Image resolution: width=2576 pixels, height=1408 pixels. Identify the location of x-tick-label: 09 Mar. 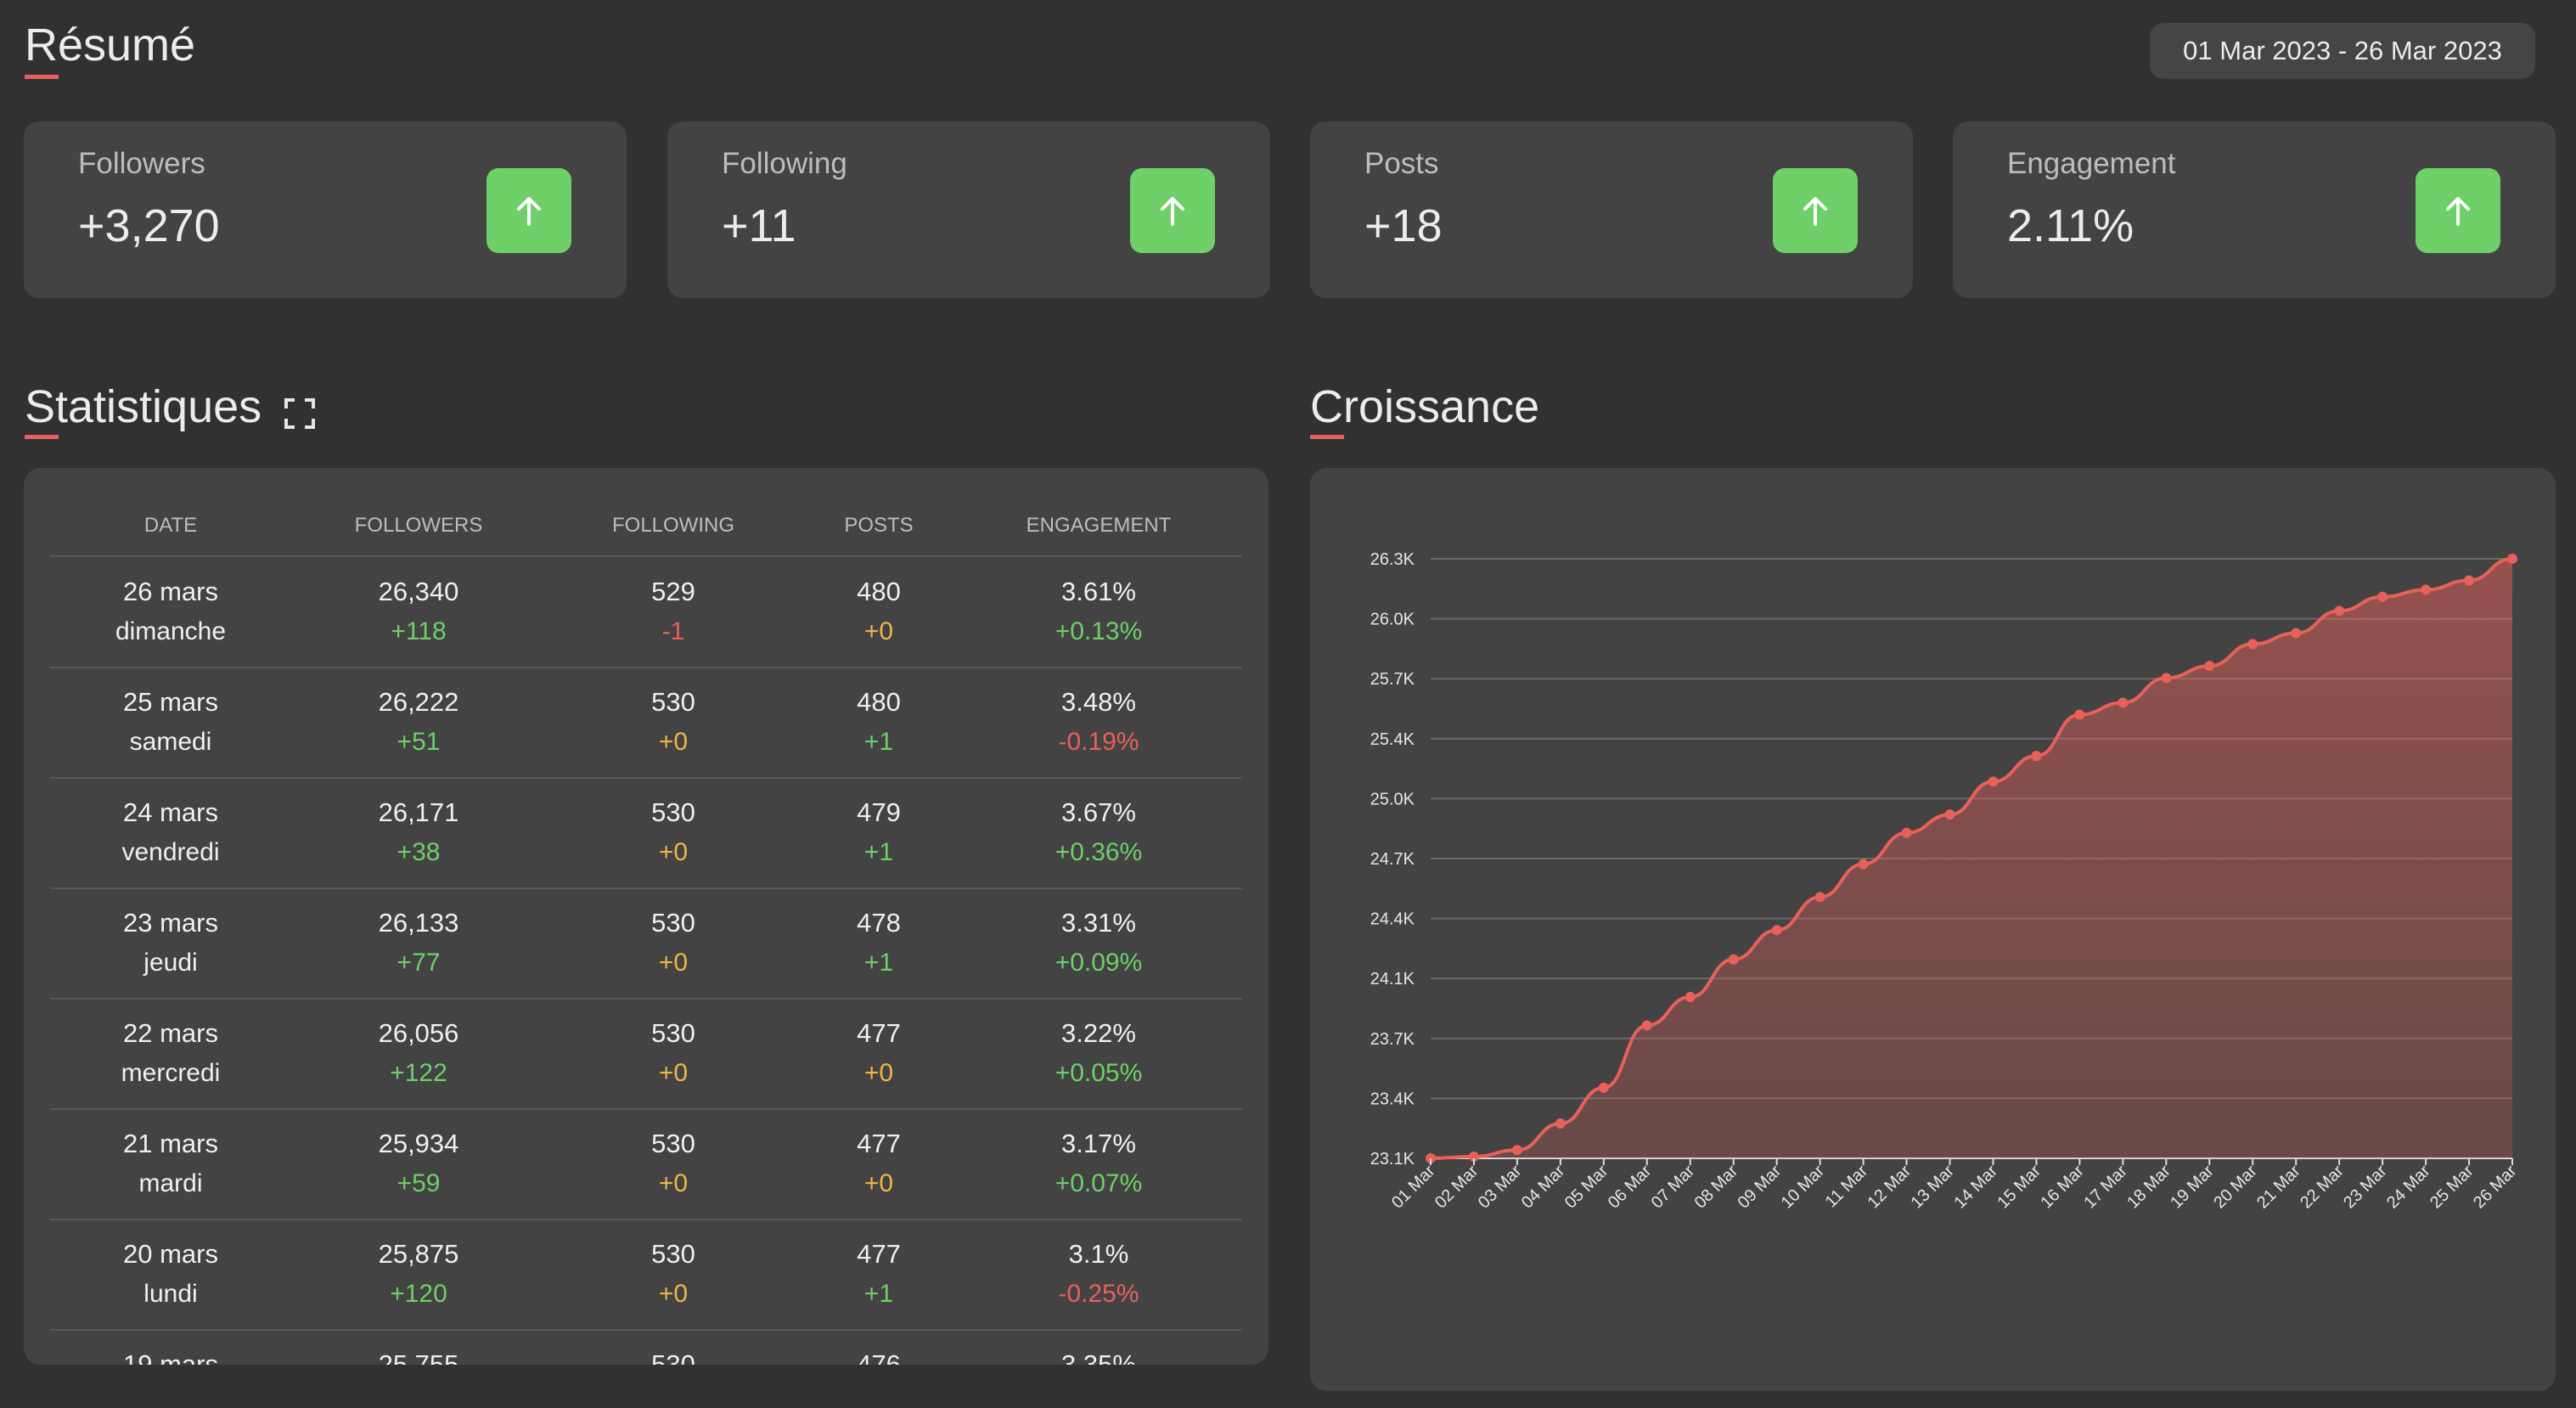
(1760, 1187).